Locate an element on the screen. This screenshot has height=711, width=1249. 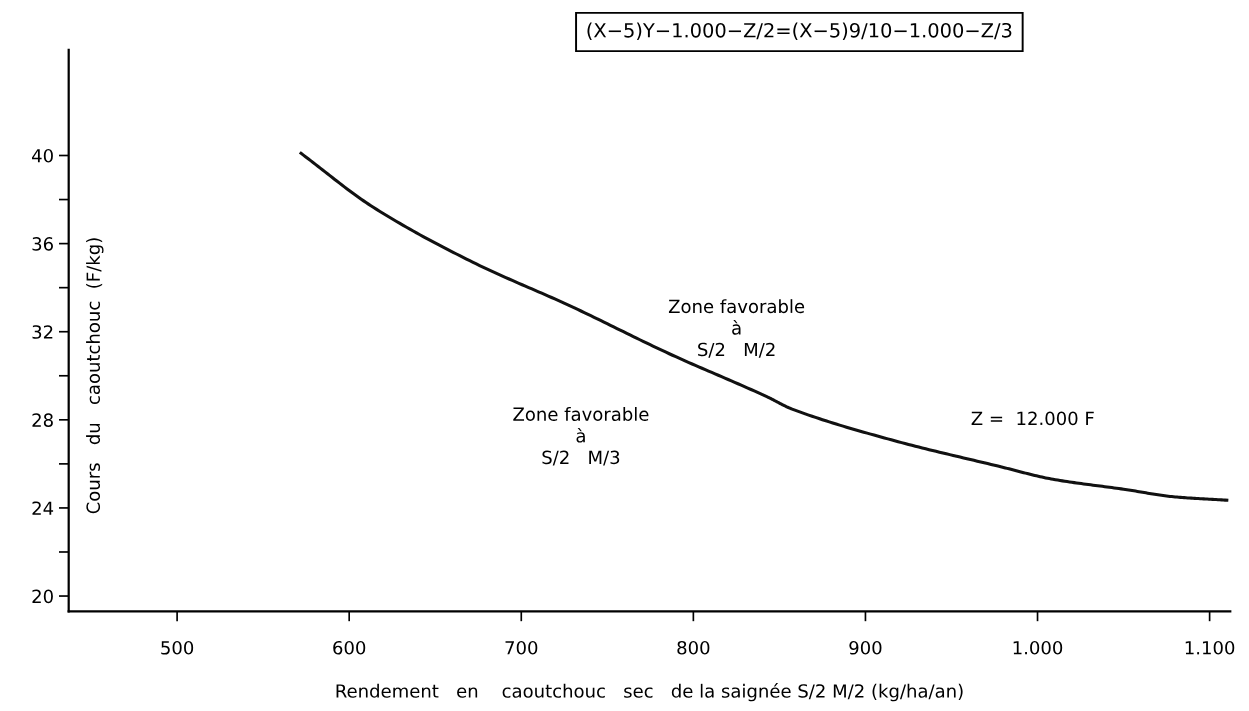
y-tick-label: 36 is located at coordinates (42, 244).